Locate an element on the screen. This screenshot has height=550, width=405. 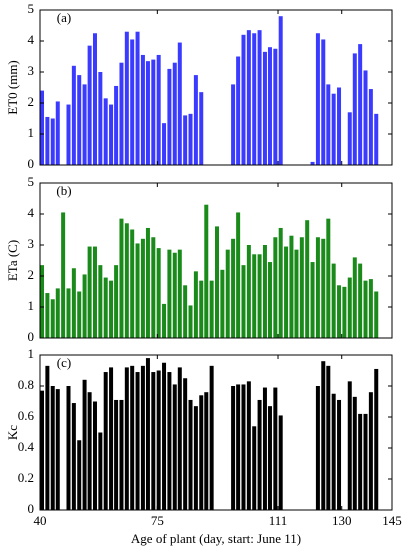
y-tick-label: 4 is located at coordinates (31, 212).